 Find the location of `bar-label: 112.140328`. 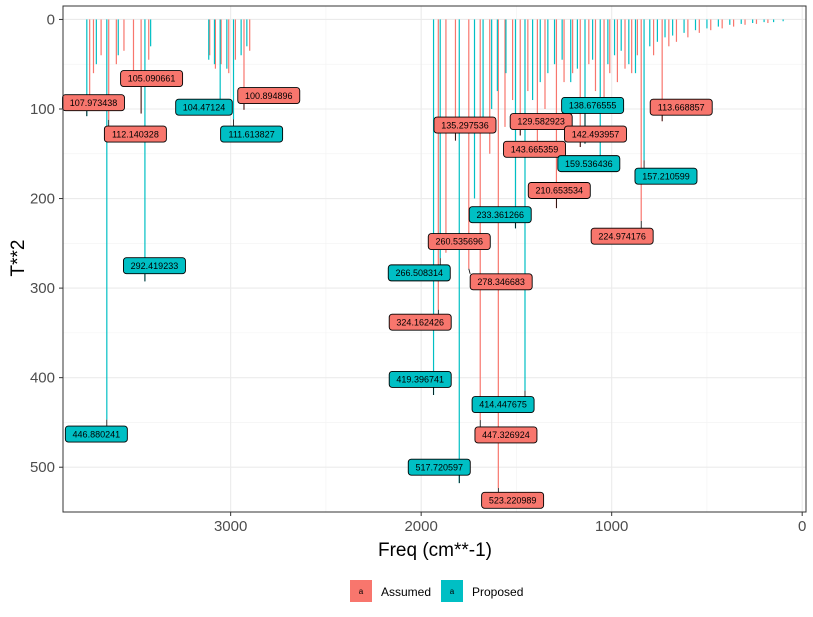

bar-label: 112.140328 is located at coordinates (135, 134).